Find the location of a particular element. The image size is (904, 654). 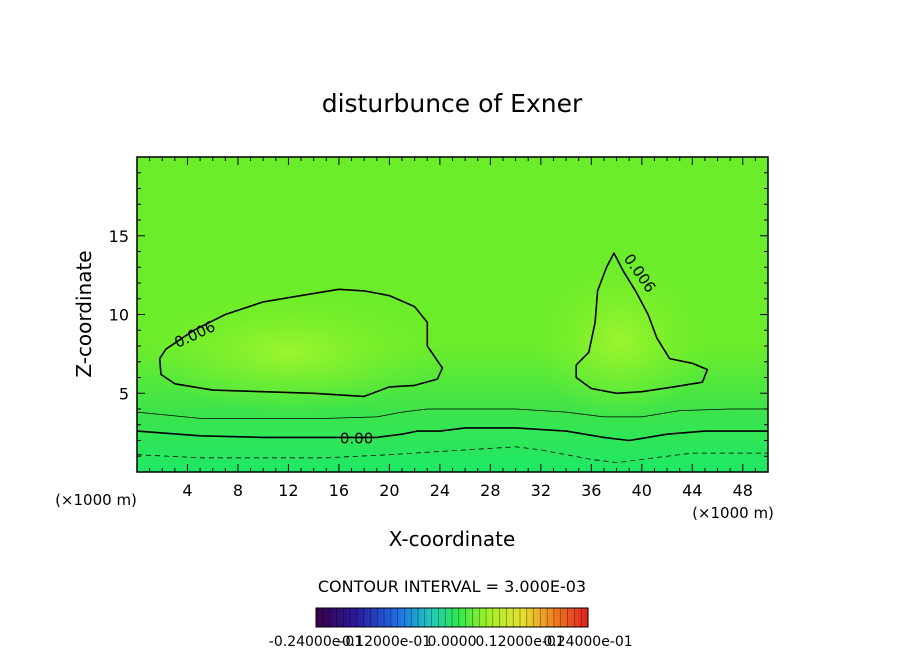

field-high-region-left is located at coordinates (290, 352).